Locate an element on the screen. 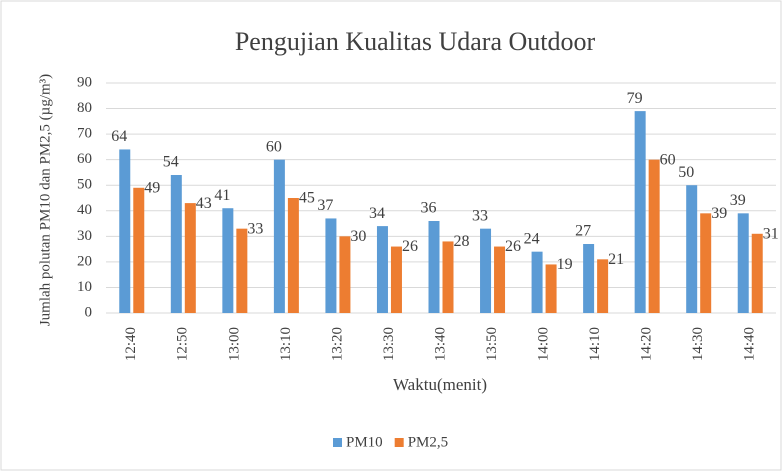 Image resolution: width=783 pixels, height=472 pixels. x-tick-label: 14:00 is located at coordinates (544, 344).